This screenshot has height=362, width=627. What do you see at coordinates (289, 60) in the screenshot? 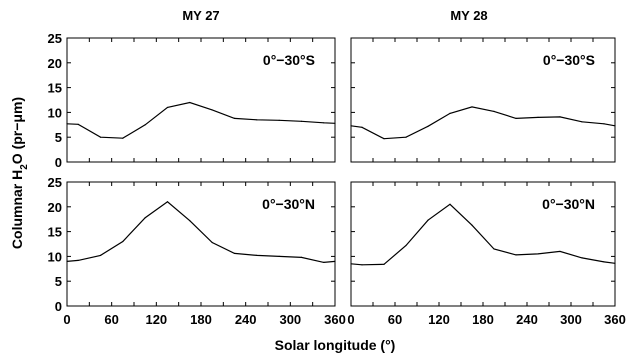
I see `region-annotation-my27-south: 0°−30°S` at bounding box center [289, 60].